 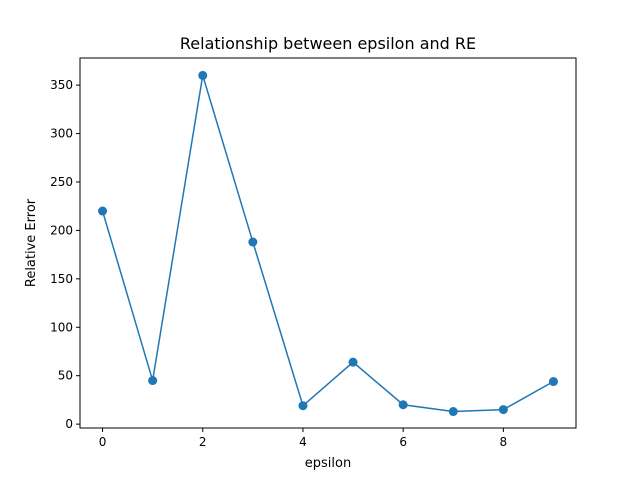 What do you see at coordinates (65, 376) in the screenshot?
I see `y-tick-label: 50` at bounding box center [65, 376].